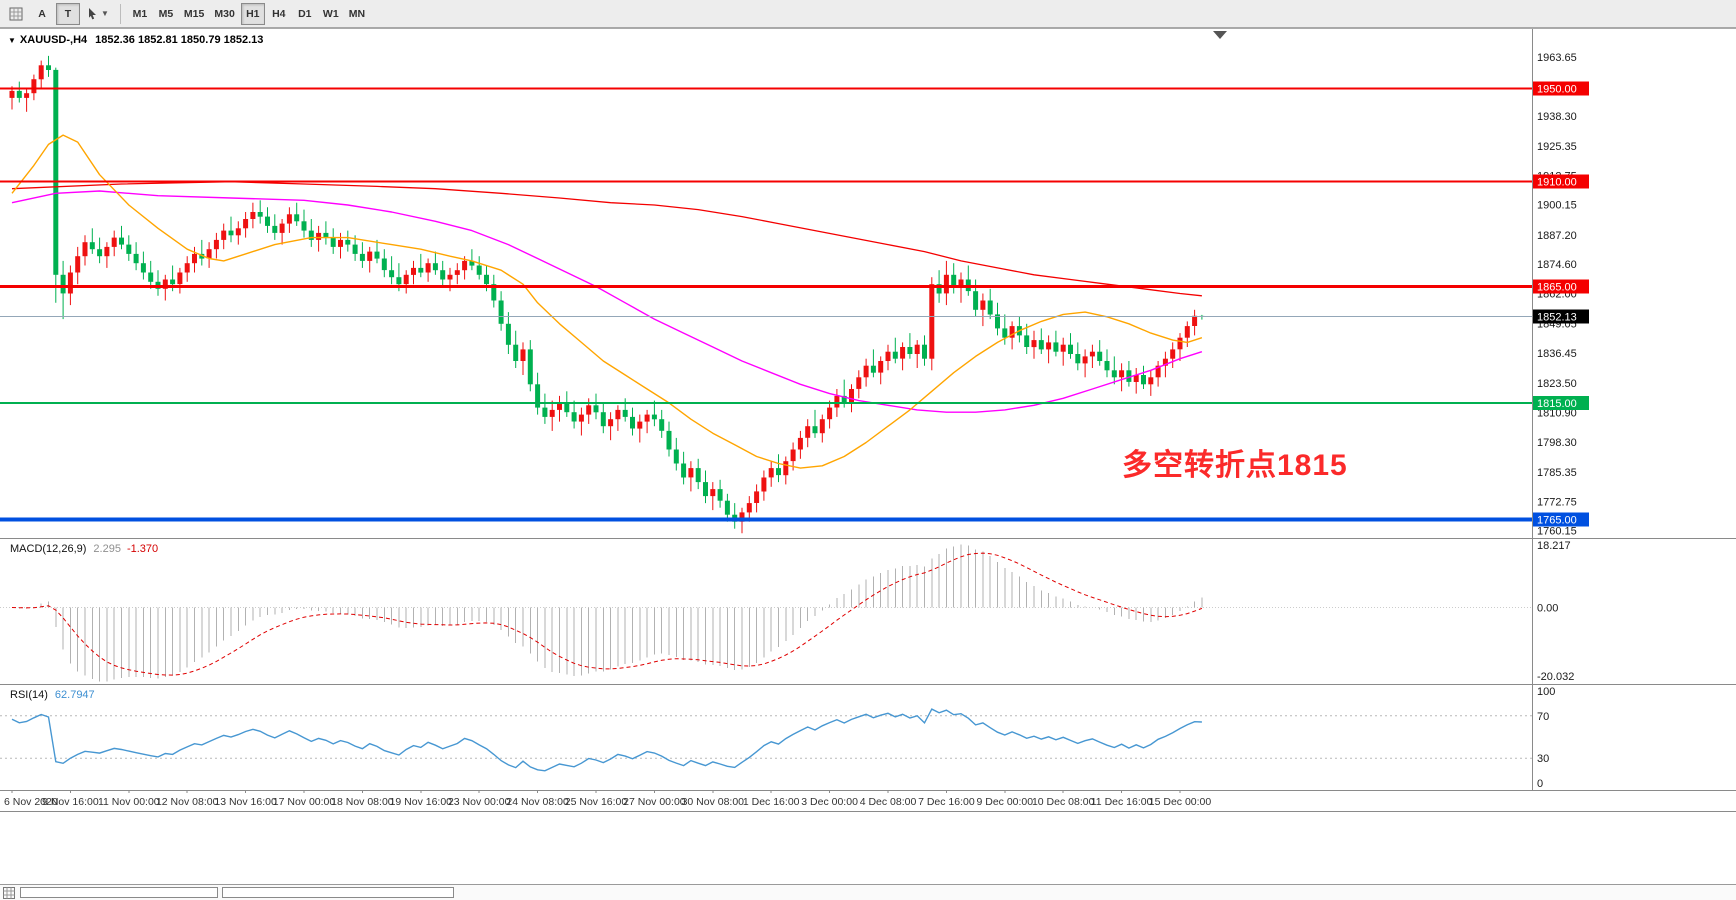  Describe the element at coordinates (166, 14) in the screenshot. I see `timeframe-button-m5: M5` at that location.